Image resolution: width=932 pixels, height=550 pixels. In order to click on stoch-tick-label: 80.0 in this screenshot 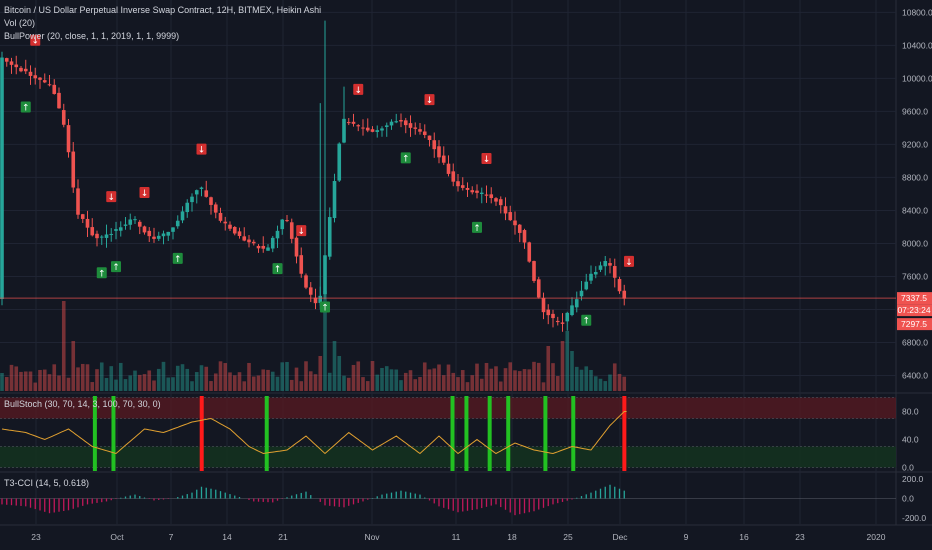, I will do `click(910, 412)`.